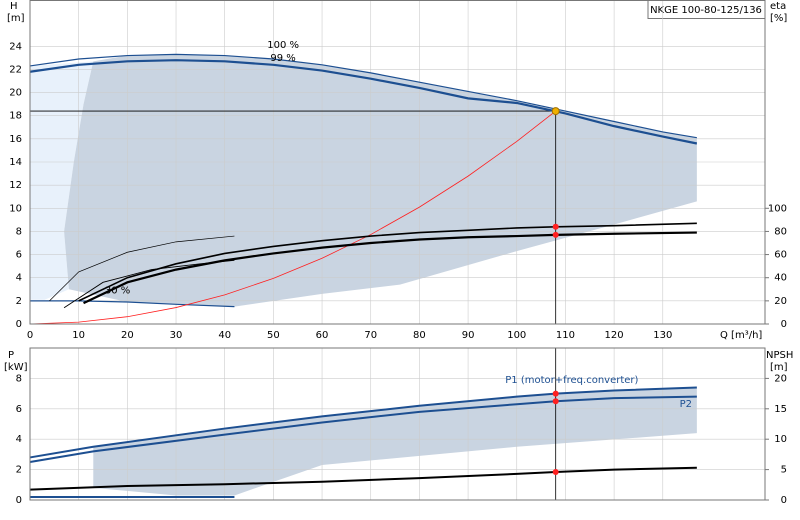 The height and width of the screenshot is (520, 800). I want to click on x-tick-label: 80, so click(419, 335).